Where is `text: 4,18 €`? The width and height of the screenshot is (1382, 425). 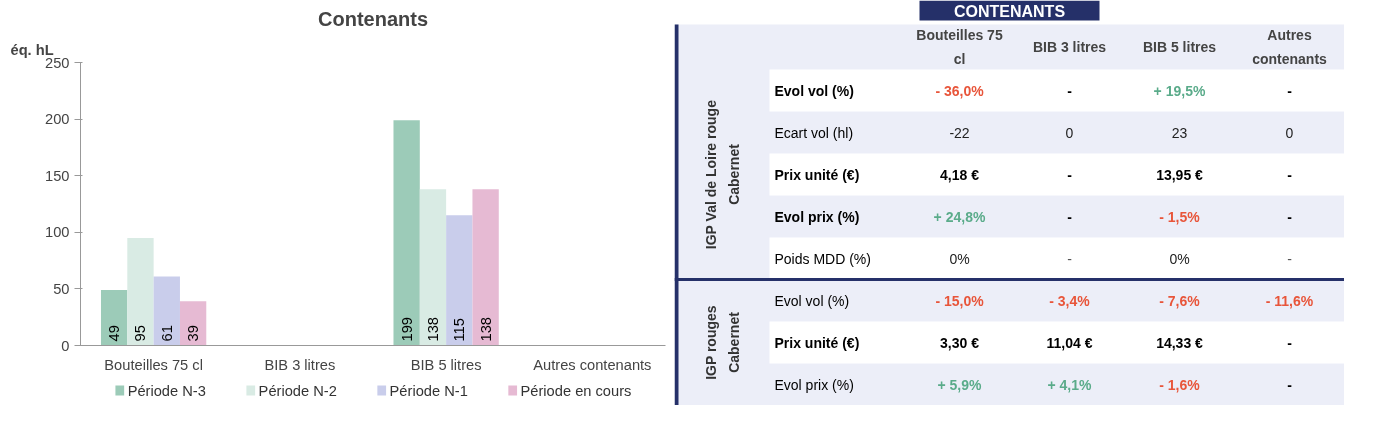 text: 4,18 € is located at coordinates (959, 174).